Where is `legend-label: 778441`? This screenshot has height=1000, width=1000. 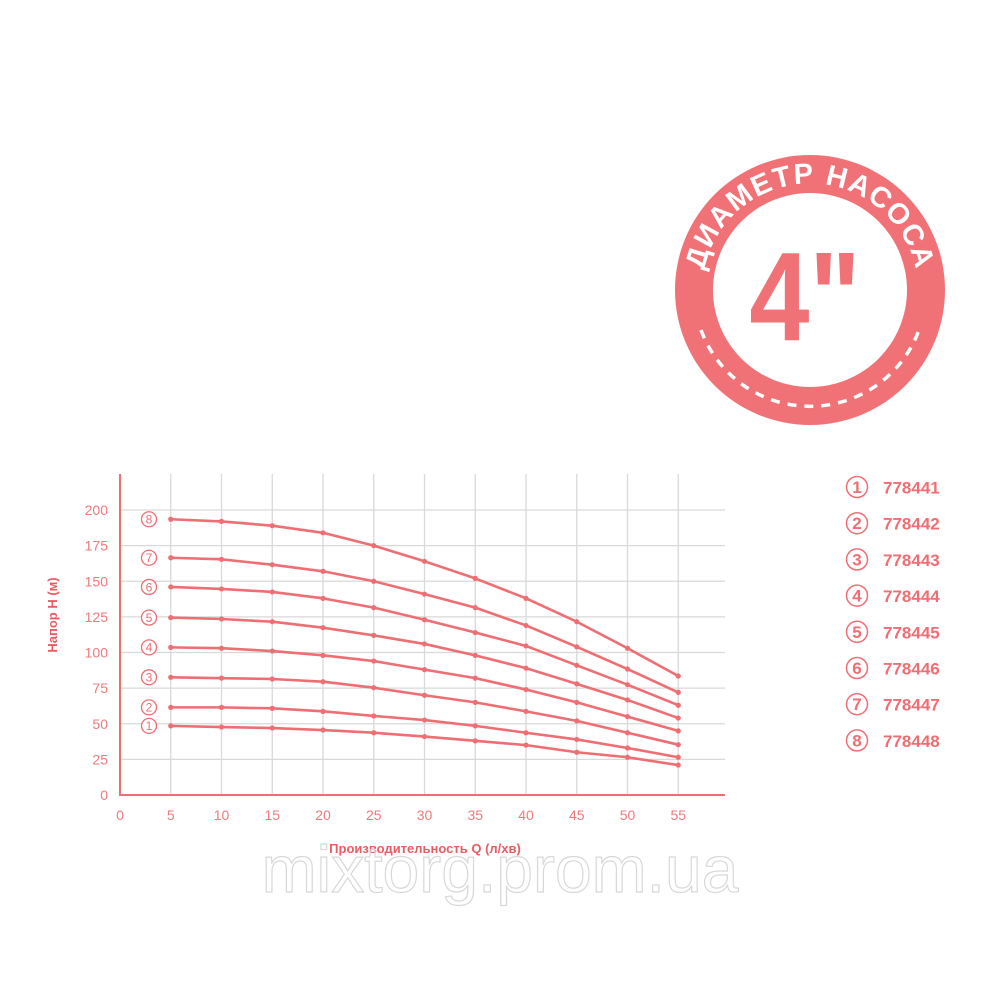
legend-label: 778441 is located at coordinates (911, 488).